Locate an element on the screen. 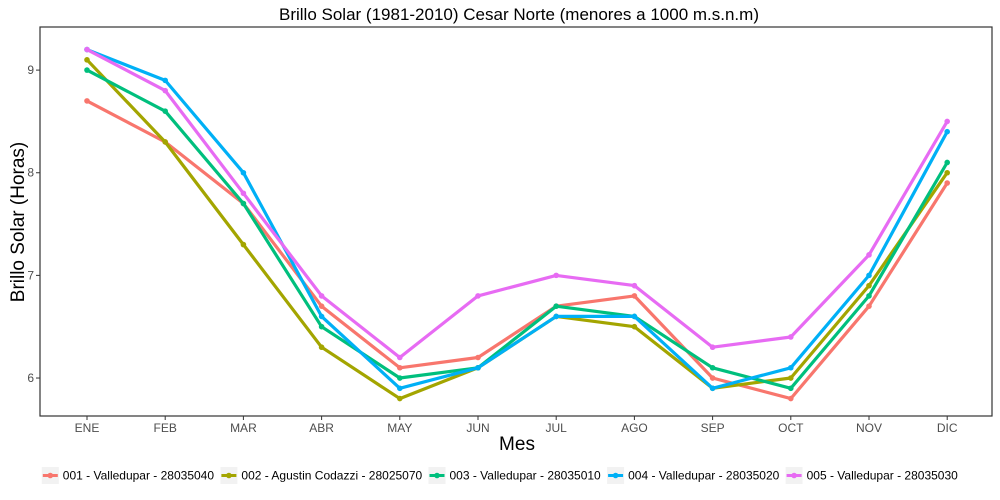  x-tick-label: DIC is located at coordinates (947, 428).